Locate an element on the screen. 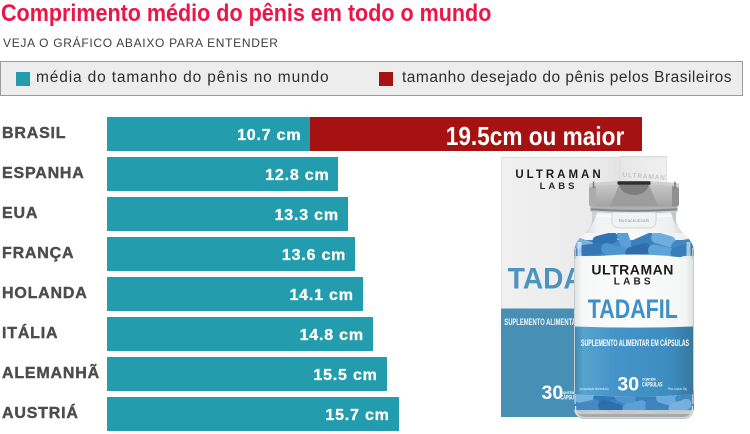 Image resolution: width=750 pixels, height=434 pixels. svg-text: Nutraceuticals is located at coordinates (634, 220).